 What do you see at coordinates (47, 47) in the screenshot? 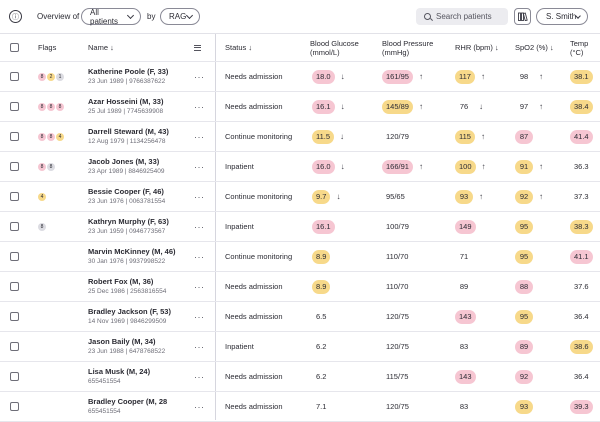
I see `flags-header: Flags` at bounding box center [47, 47].